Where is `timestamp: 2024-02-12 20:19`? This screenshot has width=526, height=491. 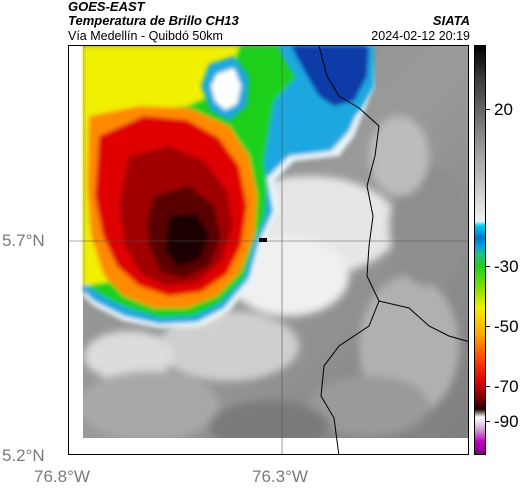 timestamp: 2024-02-12 20:19 is located at coordinates (420, 36).